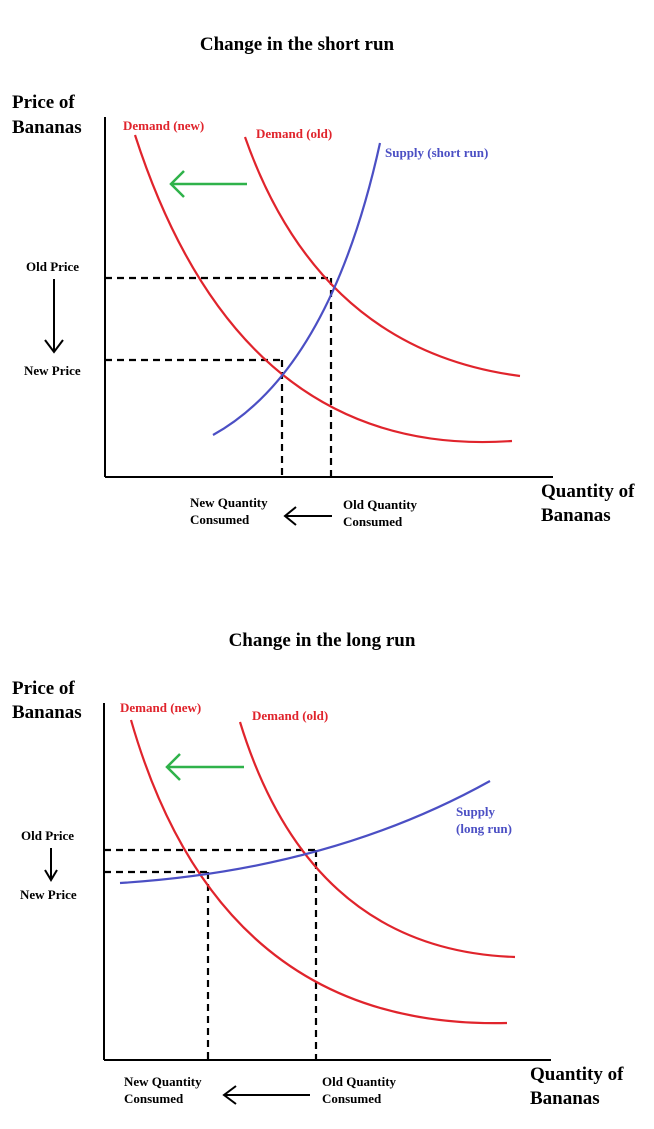 This screenshot has height=1129, width=654. I want to click on short-run-old-quantity-label-line2: Consumed, so click(373, 521).